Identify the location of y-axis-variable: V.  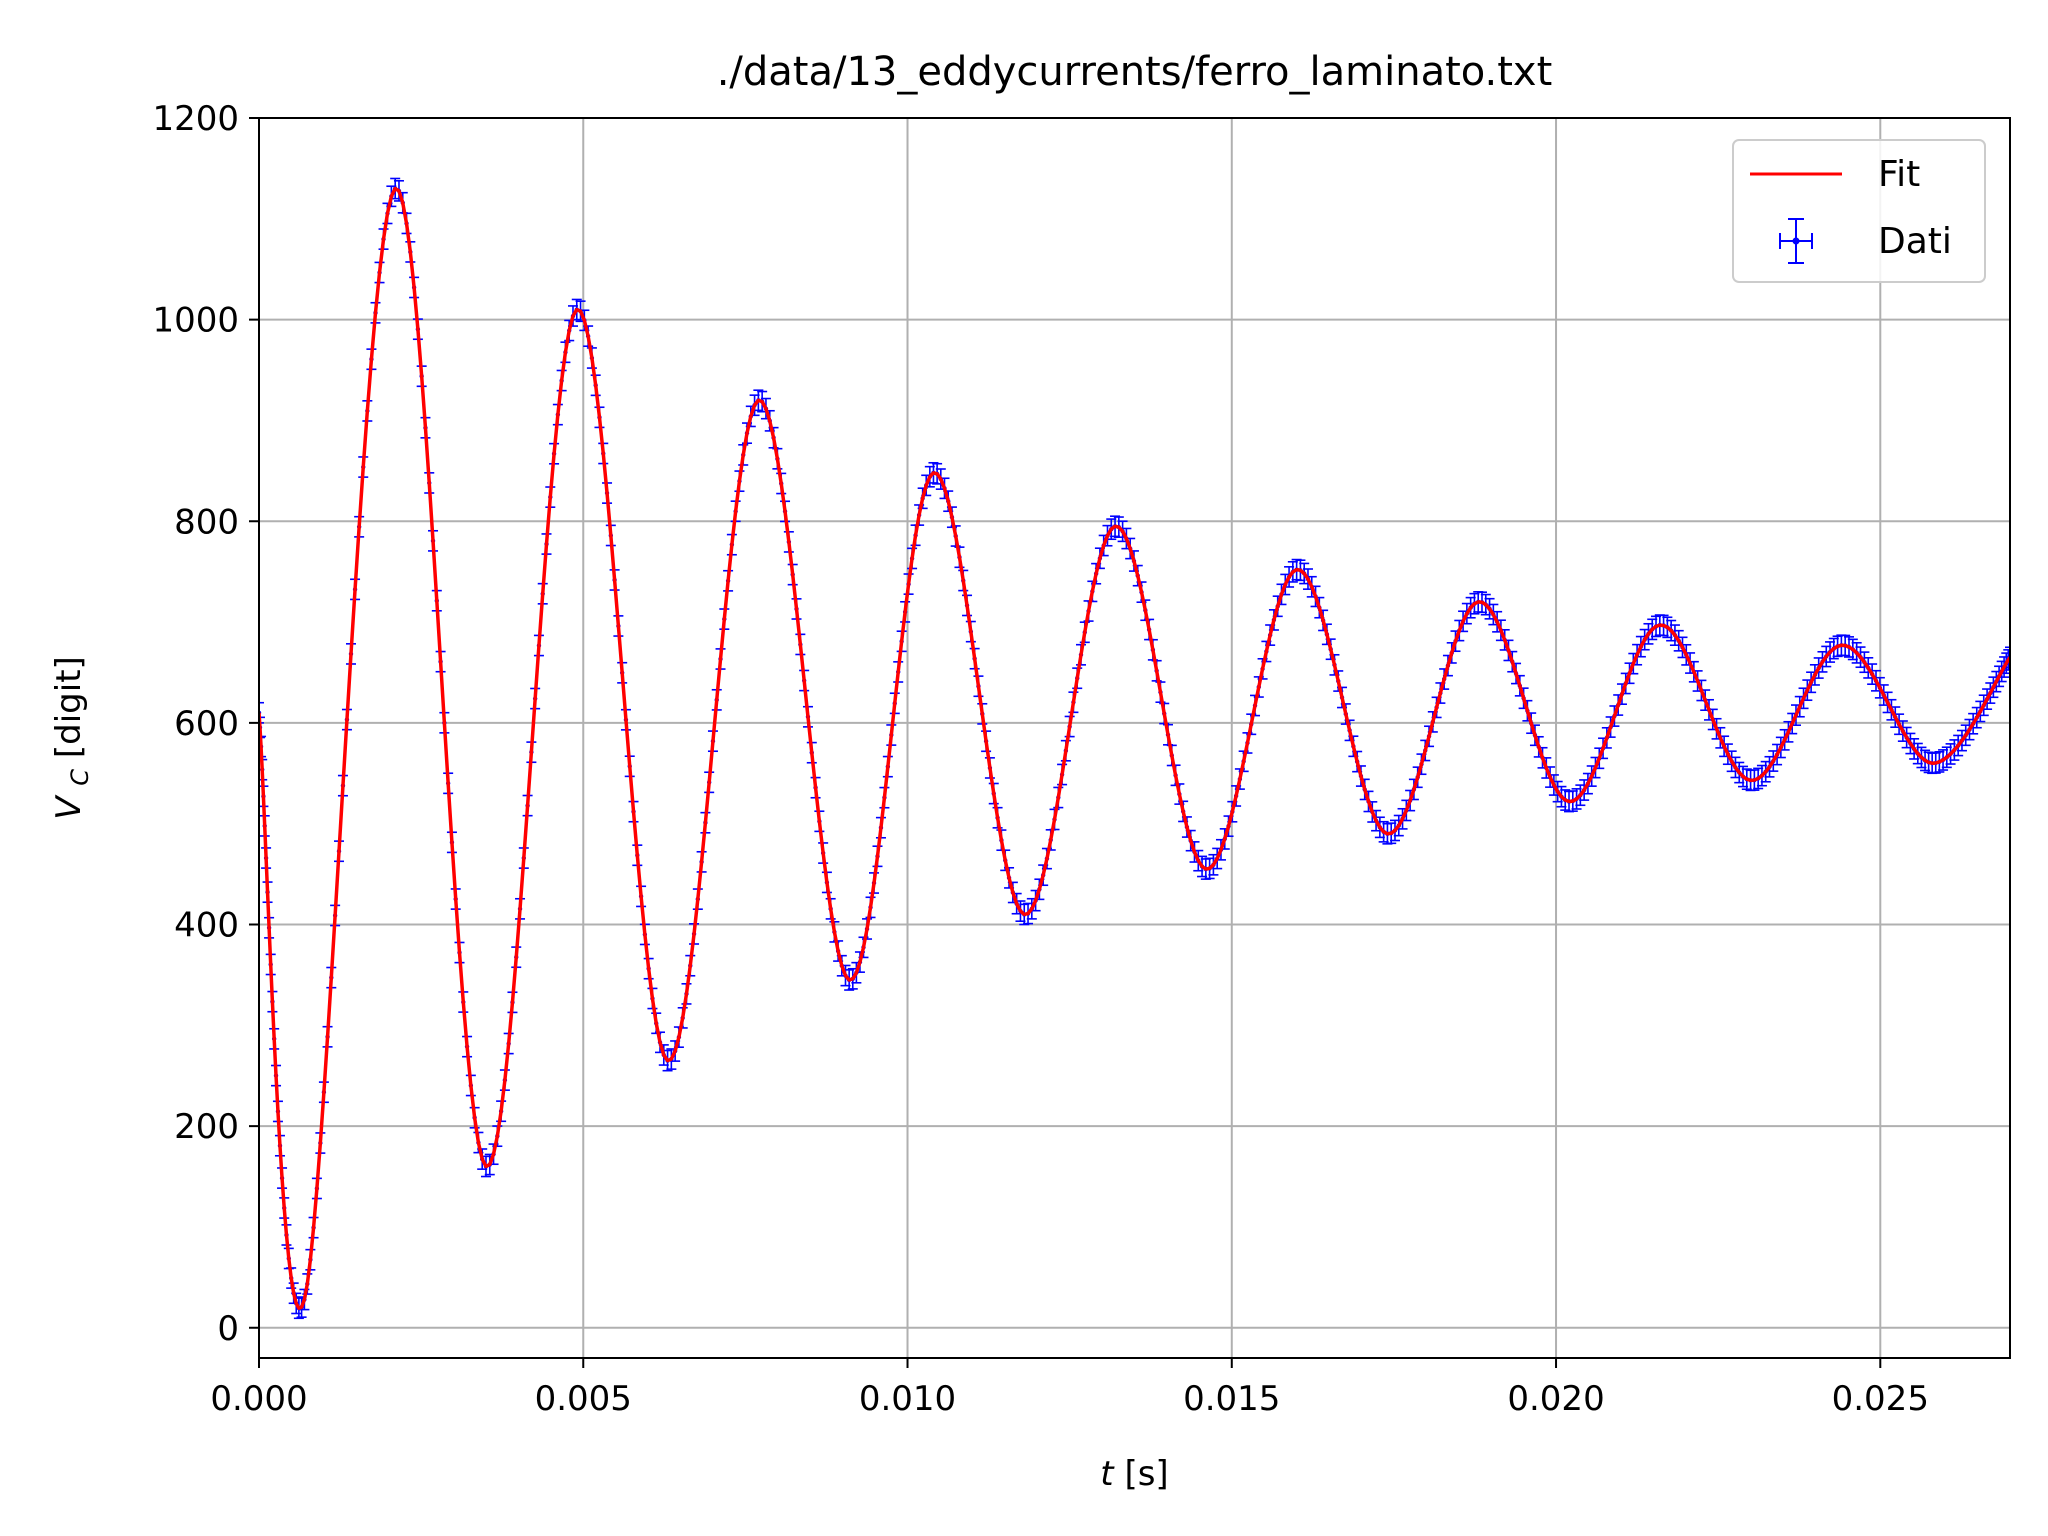
(69, 807).